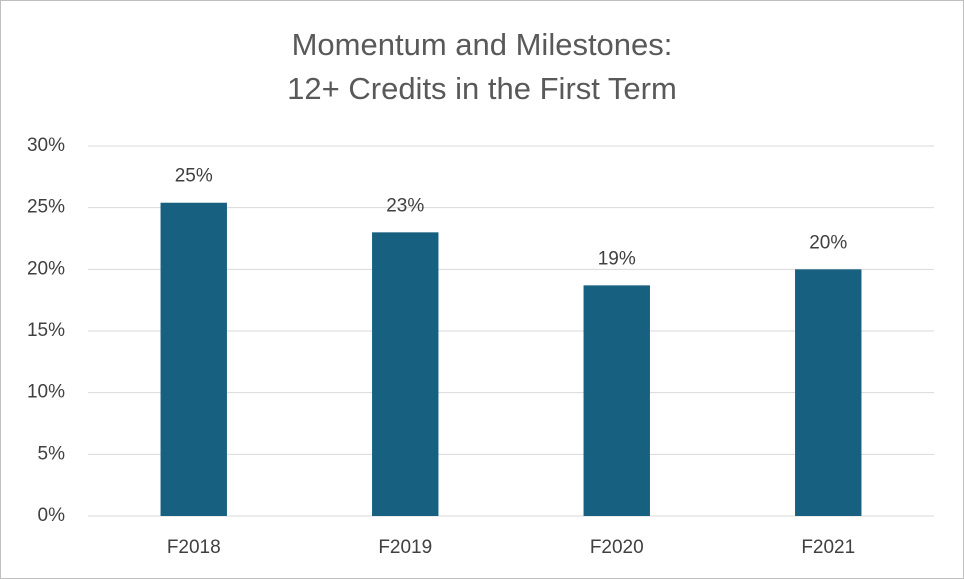  I want to click on y-tick-label: 20%, so click(46, 268).